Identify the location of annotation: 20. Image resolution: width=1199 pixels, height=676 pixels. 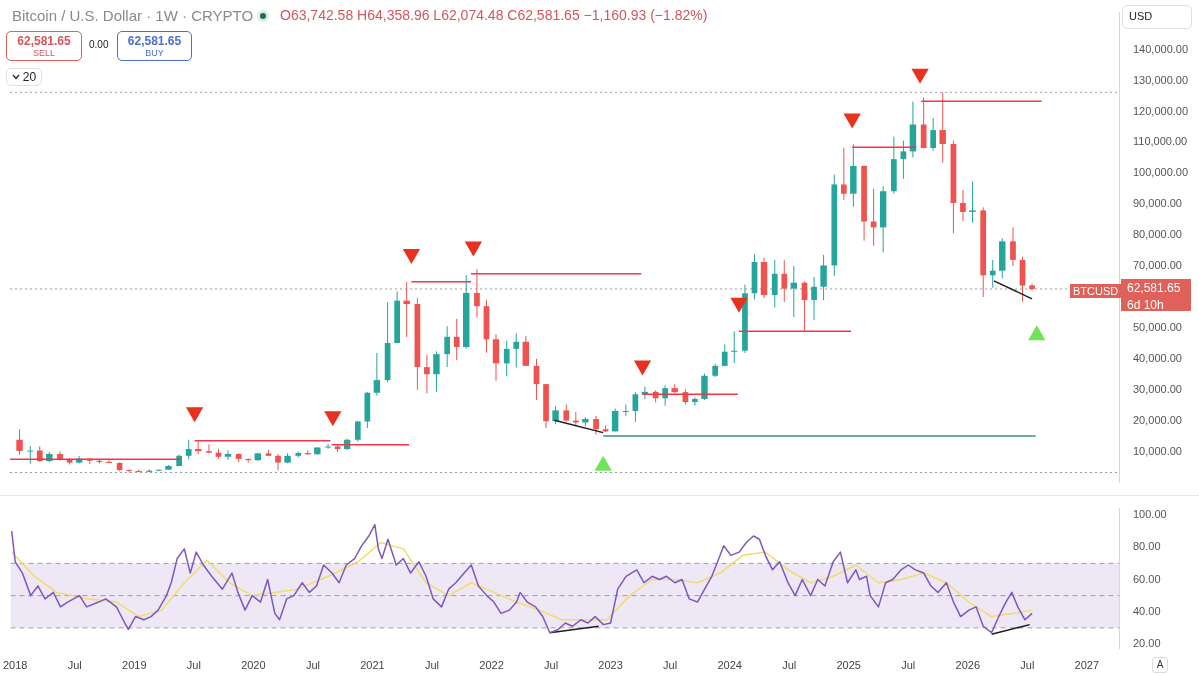
(29, 77).